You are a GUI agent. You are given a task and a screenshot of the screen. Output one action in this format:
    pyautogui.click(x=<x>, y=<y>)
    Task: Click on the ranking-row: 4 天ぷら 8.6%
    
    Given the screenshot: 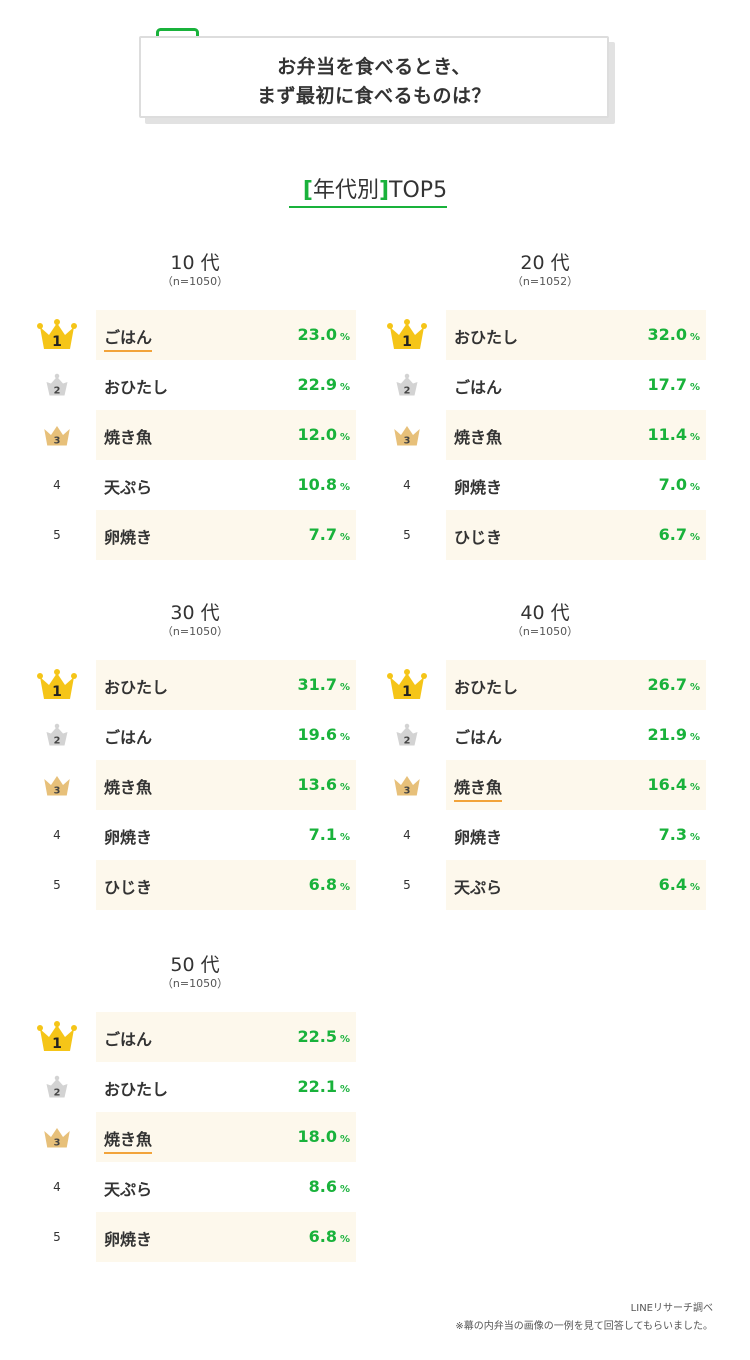 What is the action you would take?
    pyautogui.click(x=195, y=1187)
    